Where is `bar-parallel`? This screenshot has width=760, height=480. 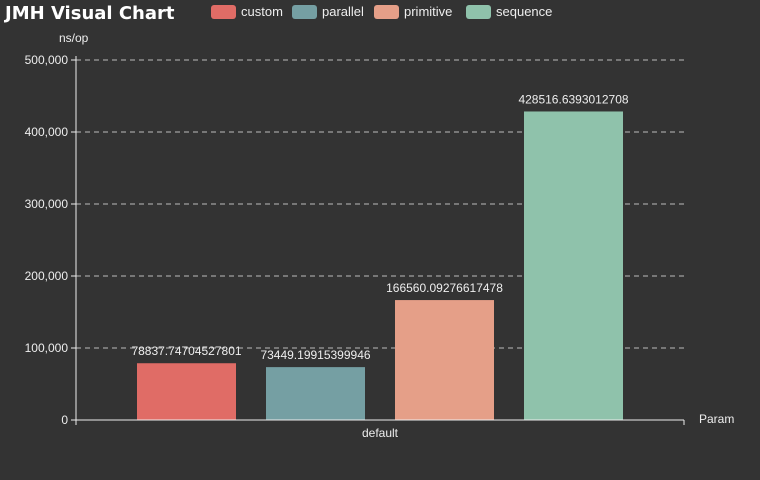 bar-parallel is located at coordinates (315, 393).